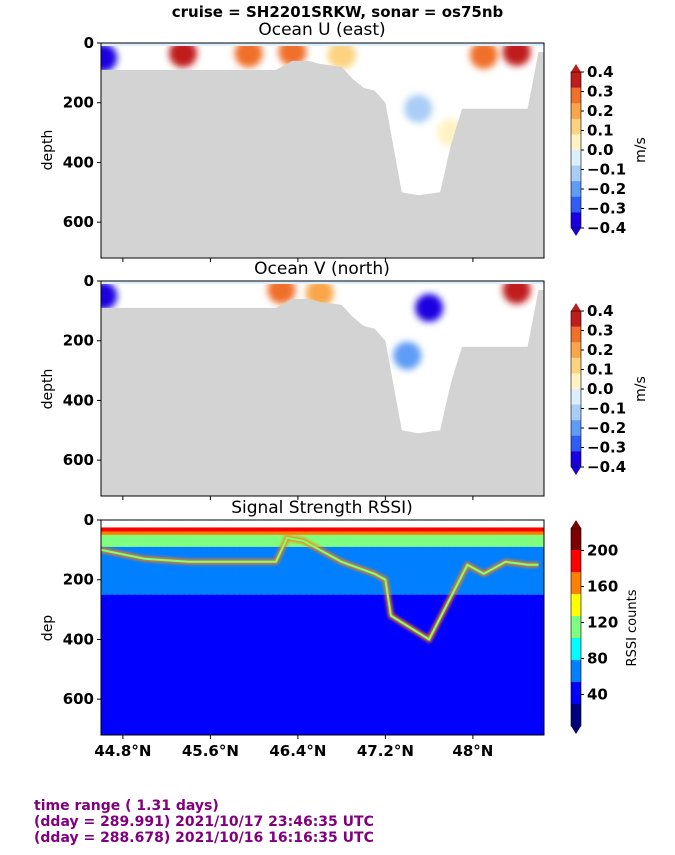  Describe the element at coordinates (78, 580) in the screenshot. I see `y-tick-label: 200` at that location.